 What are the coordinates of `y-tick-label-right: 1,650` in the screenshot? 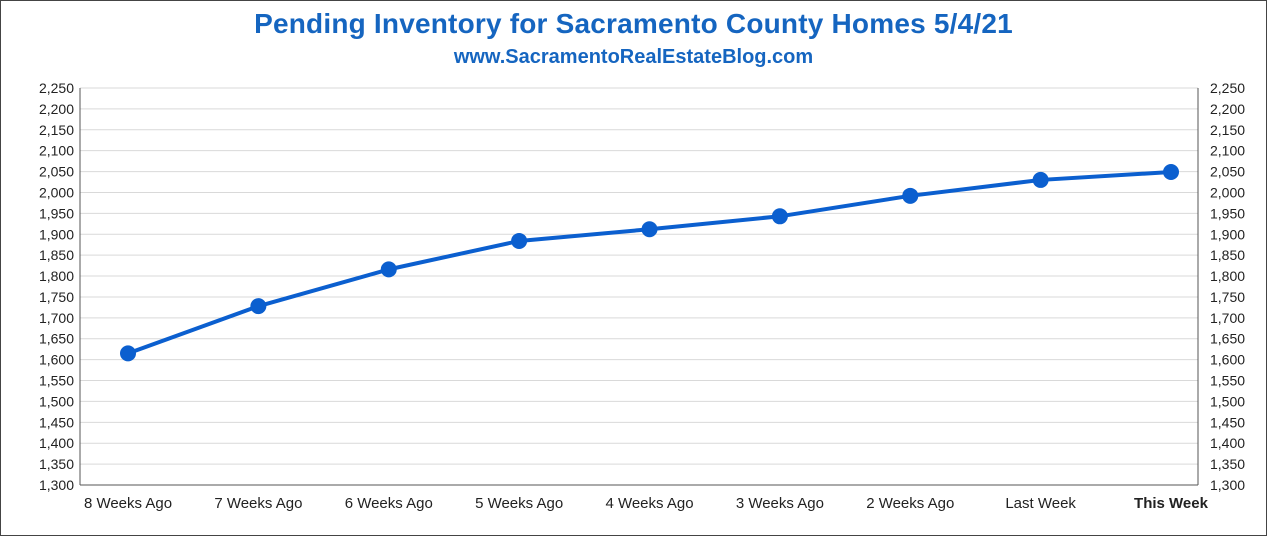 It's located at (1227, 339).